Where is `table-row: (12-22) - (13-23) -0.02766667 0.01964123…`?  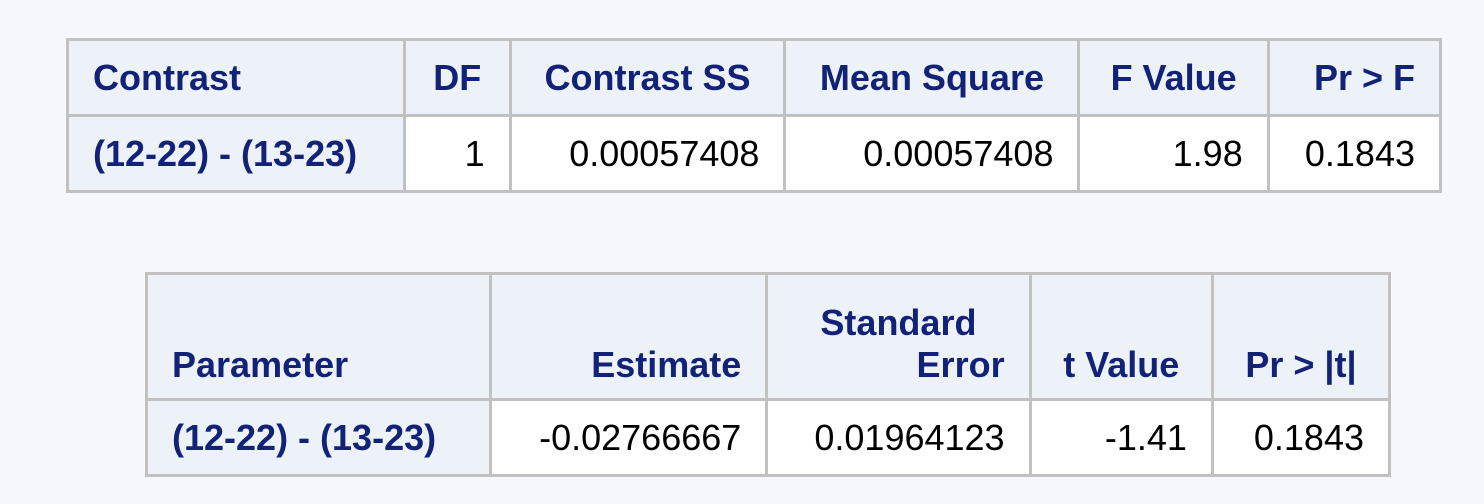
table-row: (12-22) - (13-23) -0.02766667 0.01964123… is located at coordinates (768, 437).